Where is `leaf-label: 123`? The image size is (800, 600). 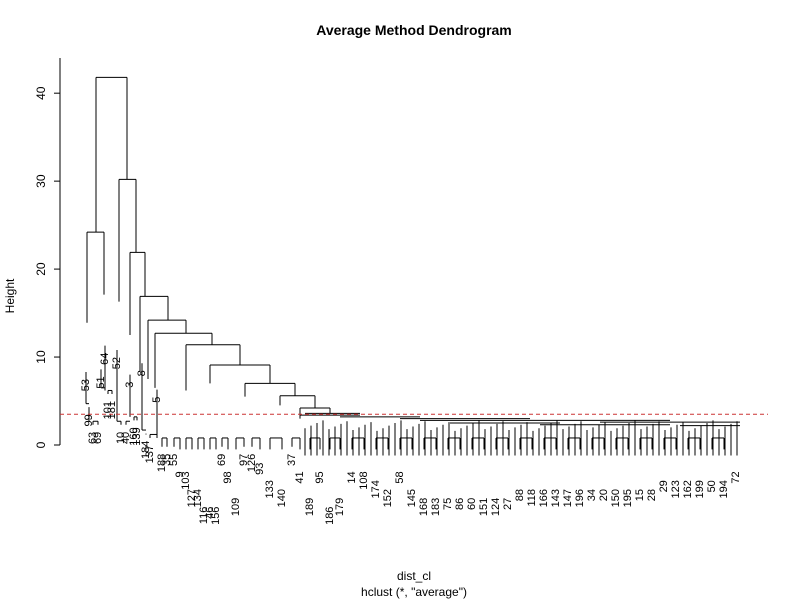 leaf-label: 123 is located at coordinates (676, 489).